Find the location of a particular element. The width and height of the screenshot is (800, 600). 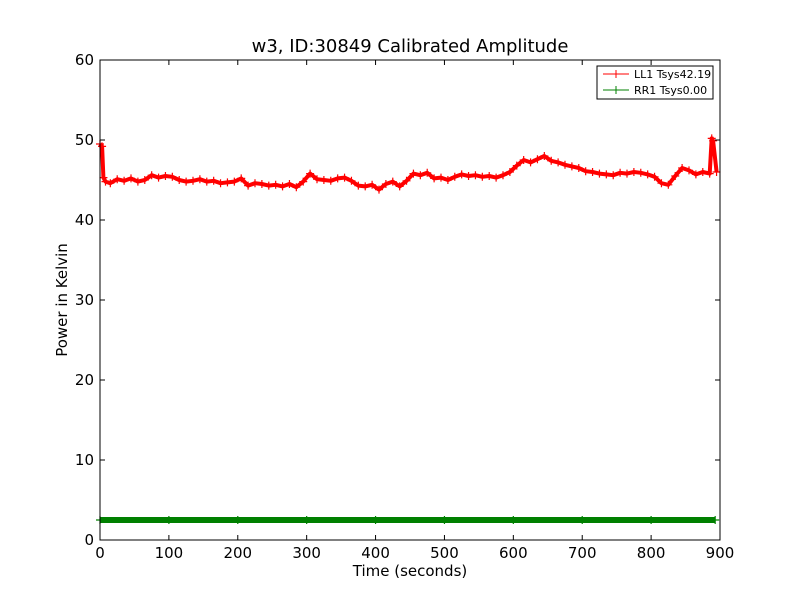

x-tick-label-900: 900 is located at coordinates (720, 553).